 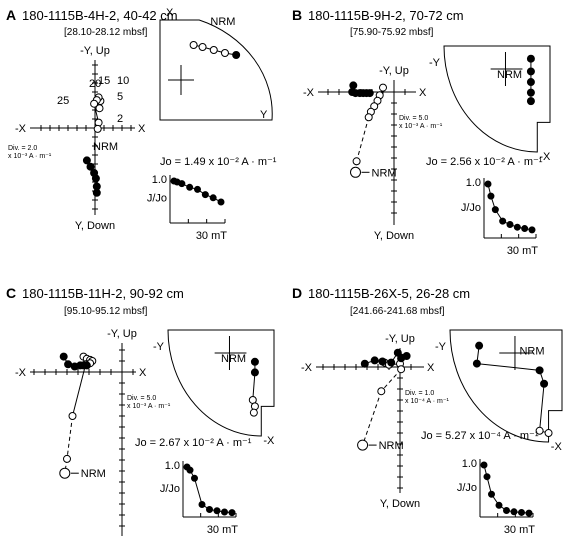 What do you see at coordinates (397, 311) in the screenshot?
I see `depth-subtitle: [241.66-241.68 mbsf]` at bounding box center [397, 311].